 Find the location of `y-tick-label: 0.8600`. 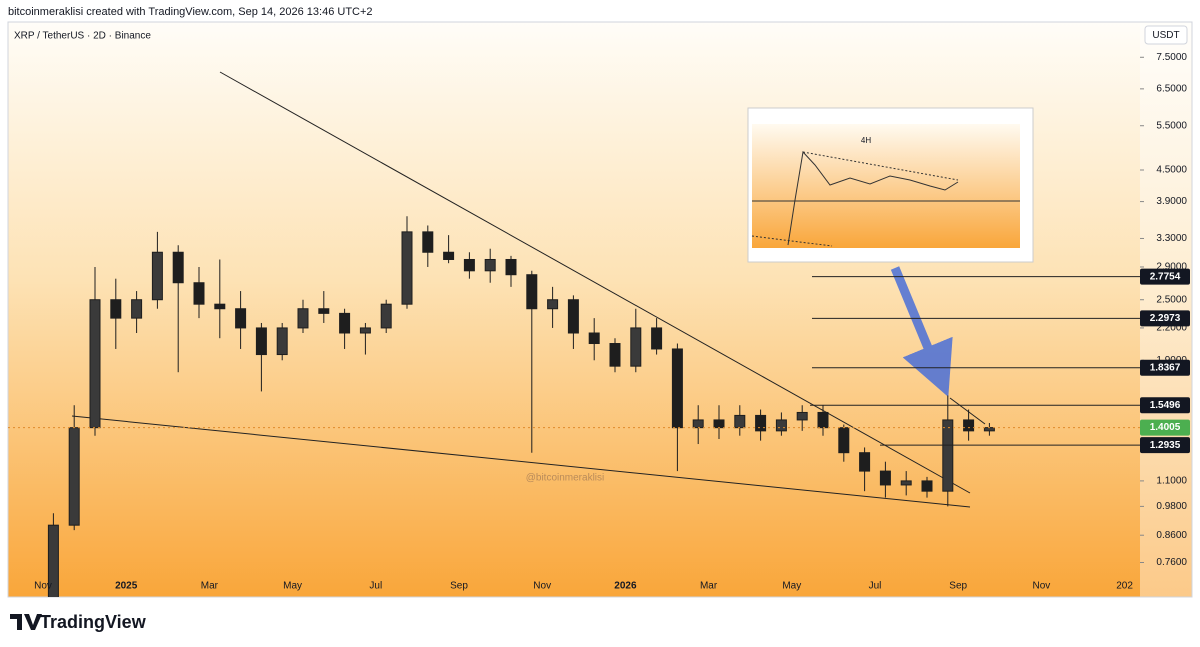

y-tick-label: 0.8600 is located at coordinates (1171, 535).